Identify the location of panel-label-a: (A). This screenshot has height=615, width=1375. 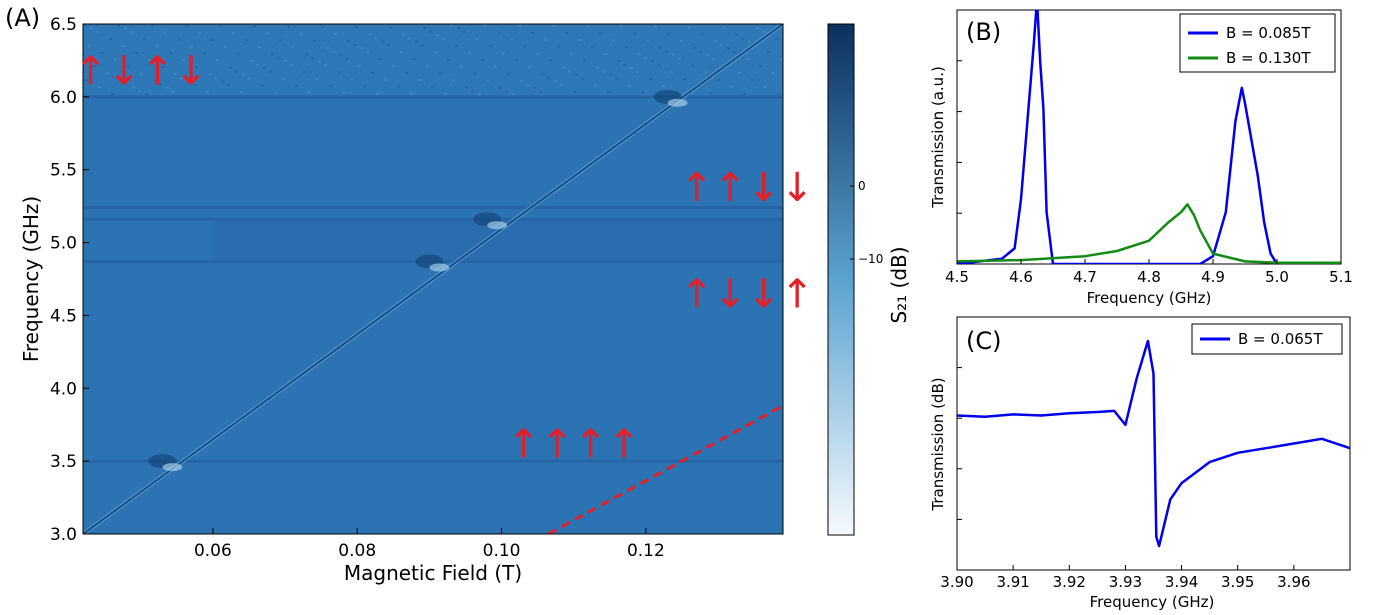
(22, 18).